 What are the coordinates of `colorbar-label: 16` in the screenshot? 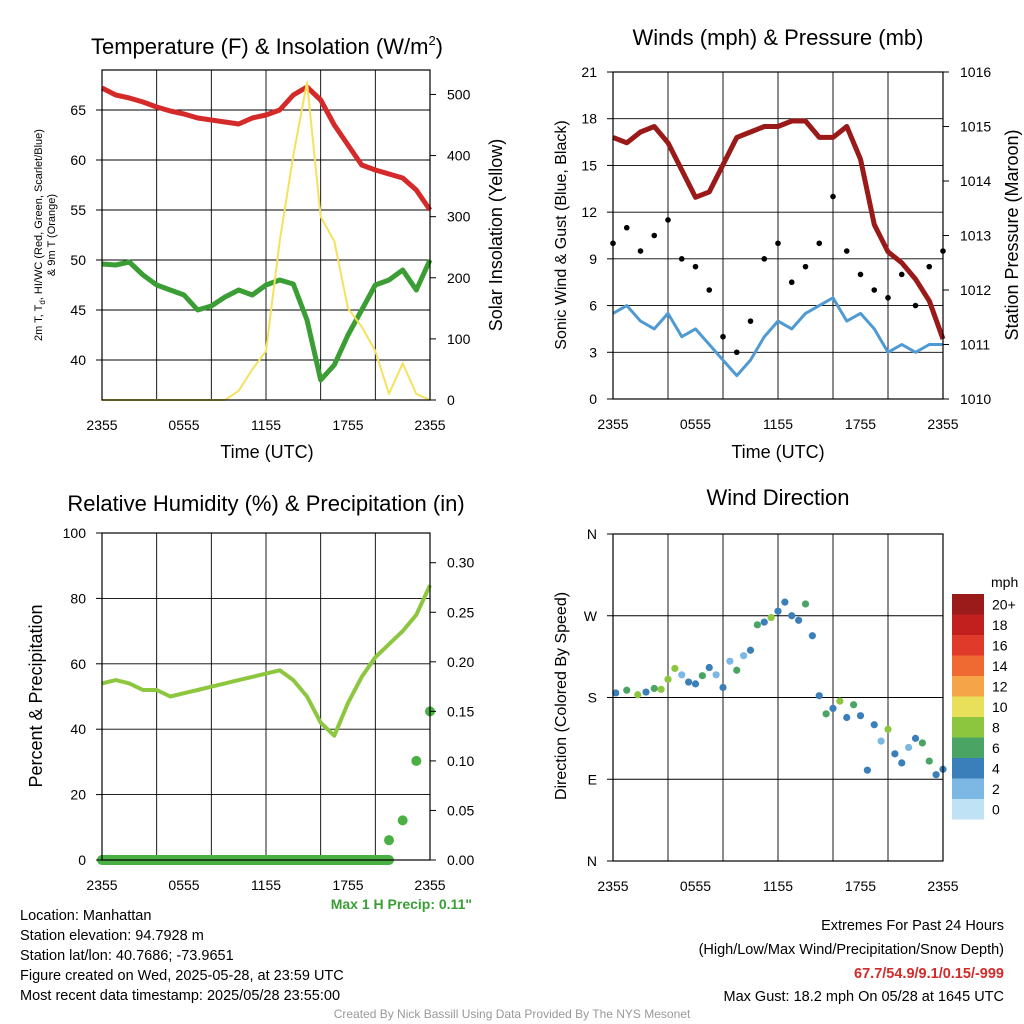 It's located at (1000, 645).